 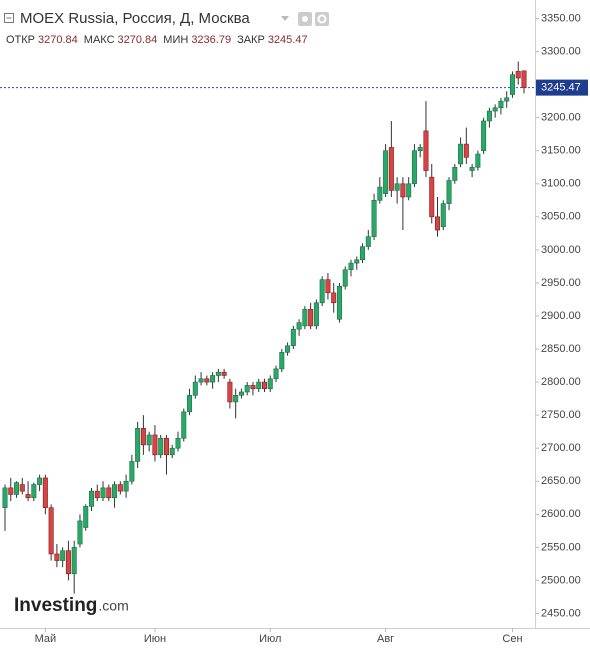 I want to click on y-tick-label: 2750.00, so click(x=561, y=415).